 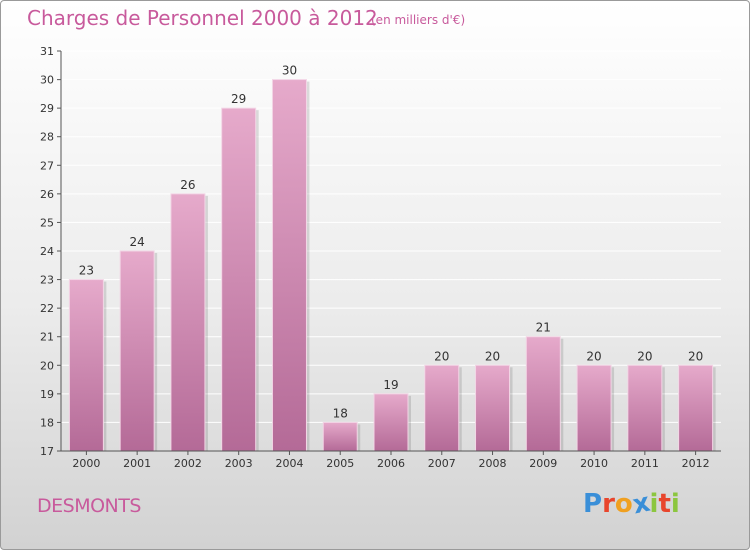 I want to click on y-tick-label: 19, so click(x=47, y=394).